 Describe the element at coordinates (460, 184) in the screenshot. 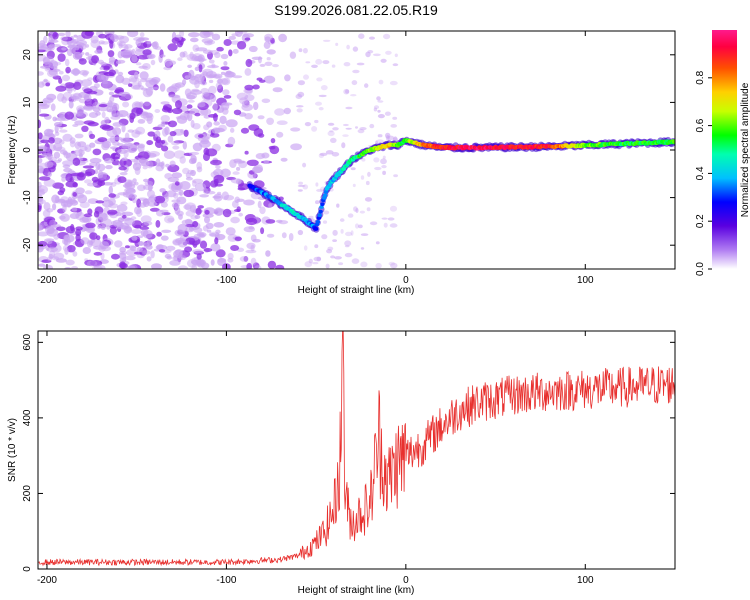

I see `spectrogram-trace` at that location.